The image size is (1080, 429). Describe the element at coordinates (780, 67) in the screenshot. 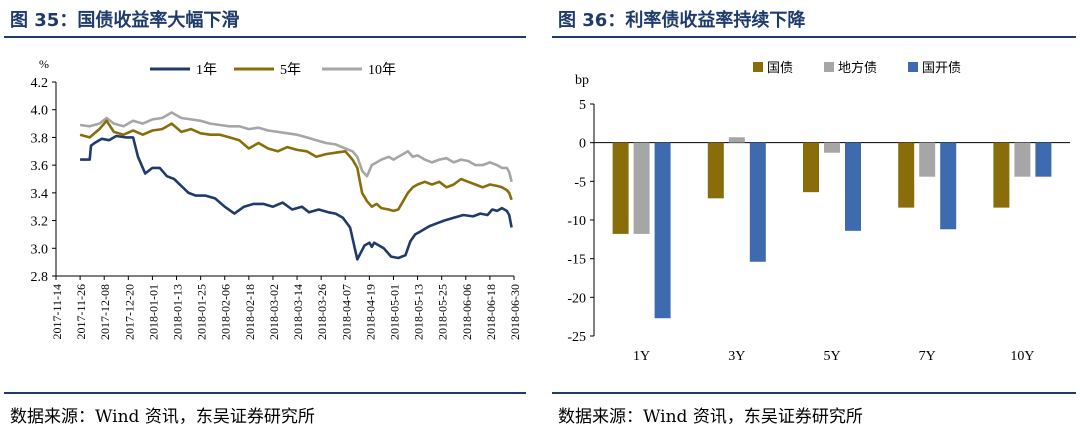

I see `legend-label: 国债` at that location.